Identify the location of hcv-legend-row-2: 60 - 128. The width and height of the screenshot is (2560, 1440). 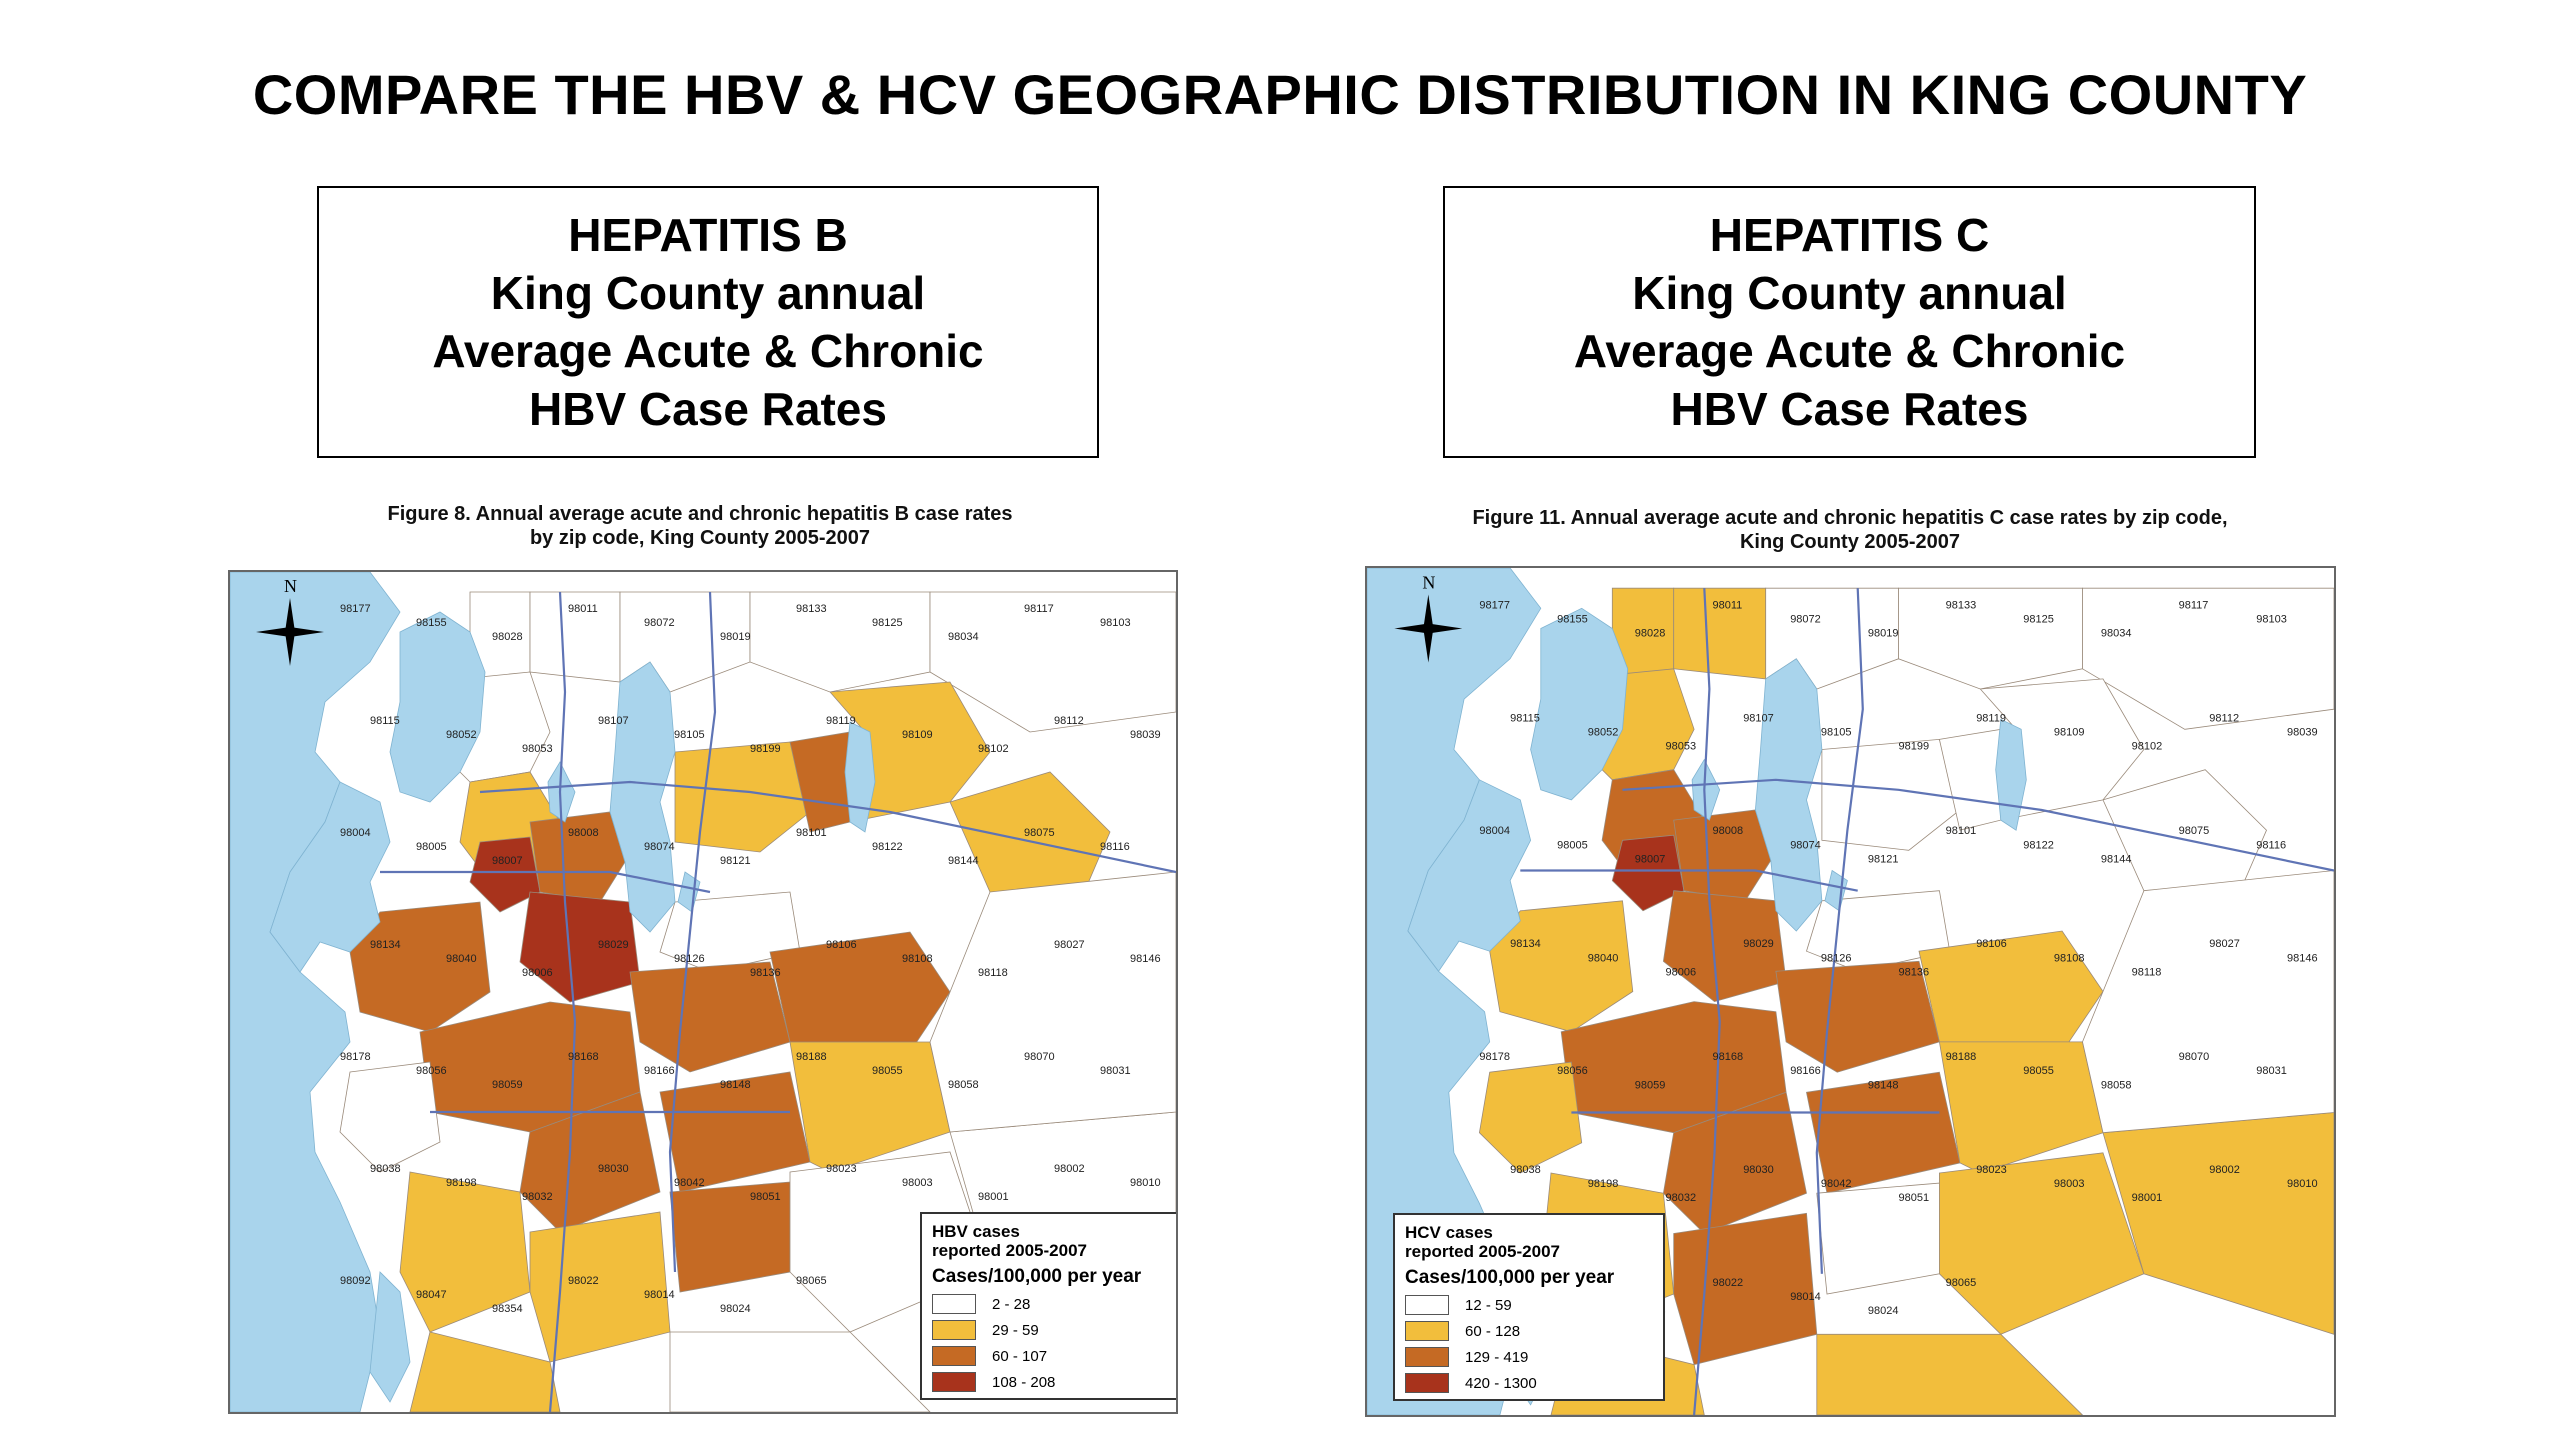
(1530, 1331).